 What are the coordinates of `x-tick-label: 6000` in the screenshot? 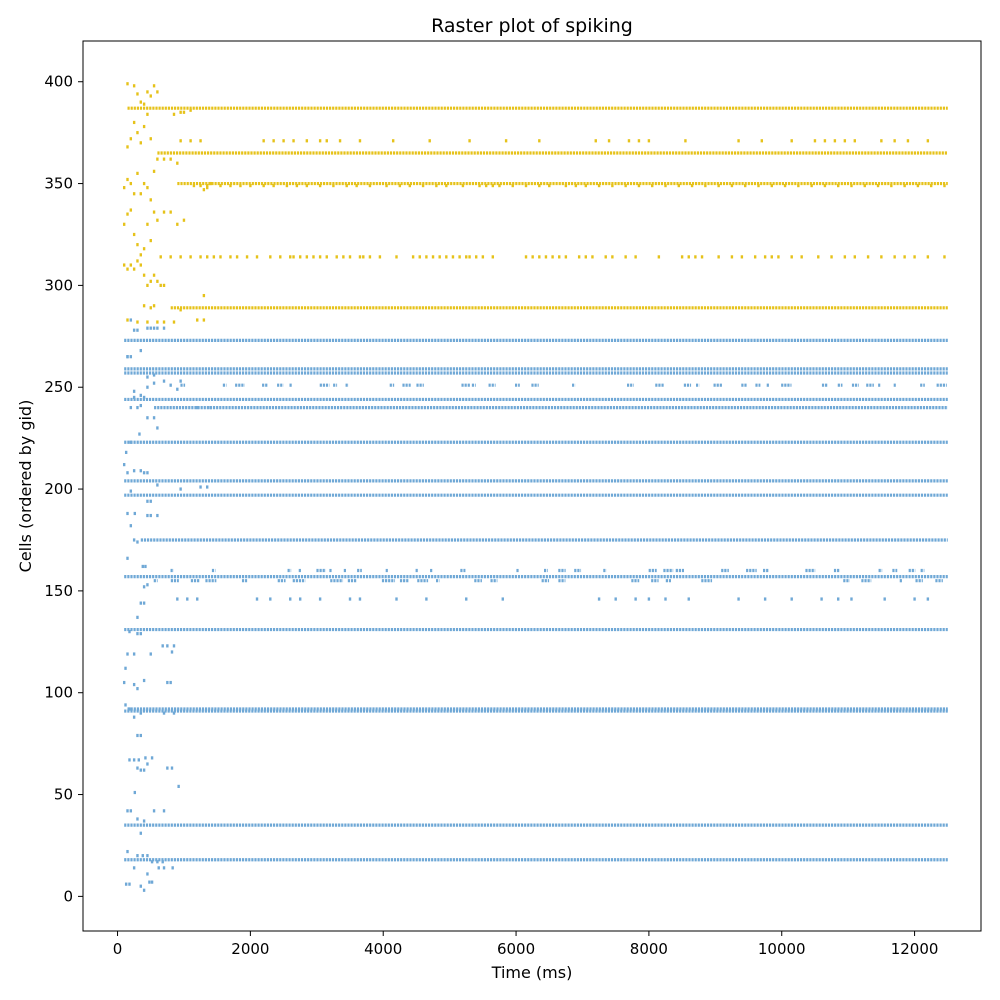 It's located at (516, 949).